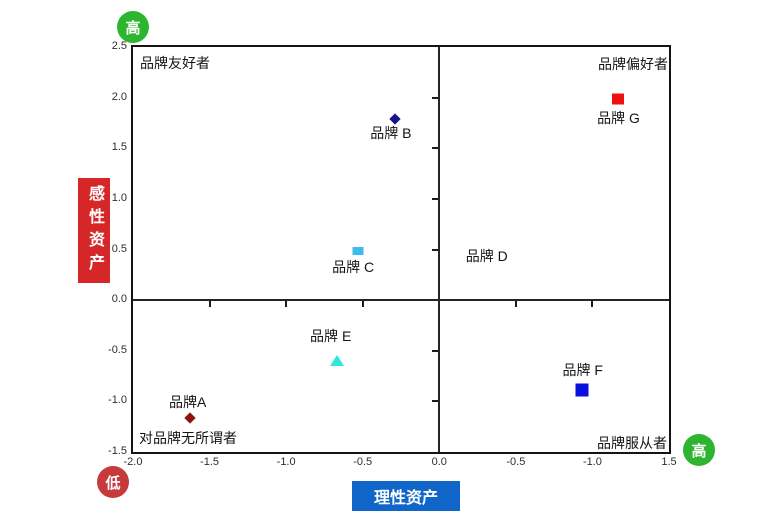  Describe the element at coordinates (133, 462) in the screenshot. I see `x-tick-label: -2.0` at that location.